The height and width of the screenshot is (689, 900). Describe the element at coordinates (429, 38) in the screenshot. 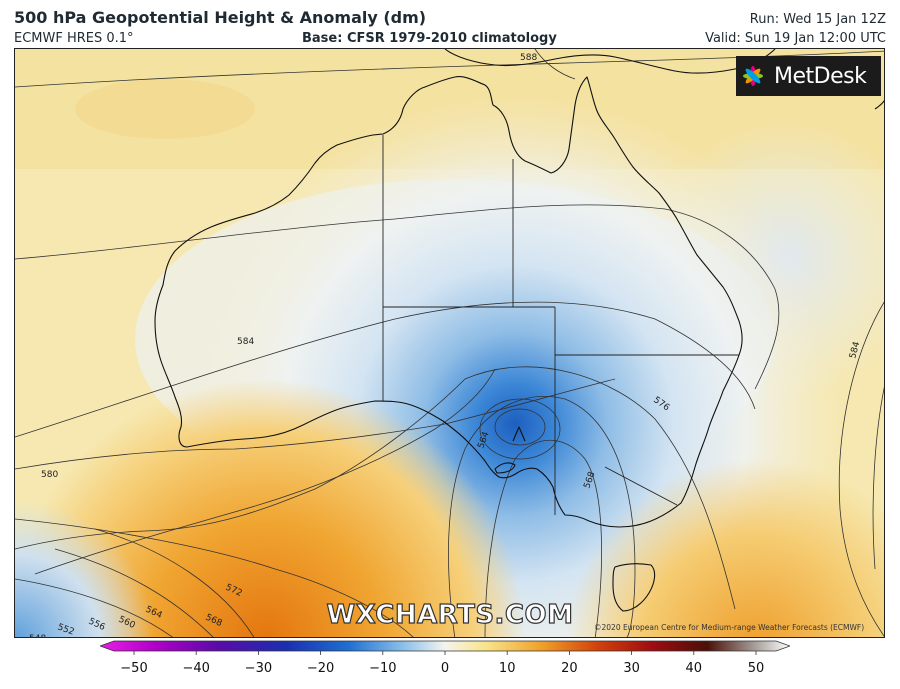

I see `climatology-base-label: Base: CFSR 1979-2010 climatology` at that location.